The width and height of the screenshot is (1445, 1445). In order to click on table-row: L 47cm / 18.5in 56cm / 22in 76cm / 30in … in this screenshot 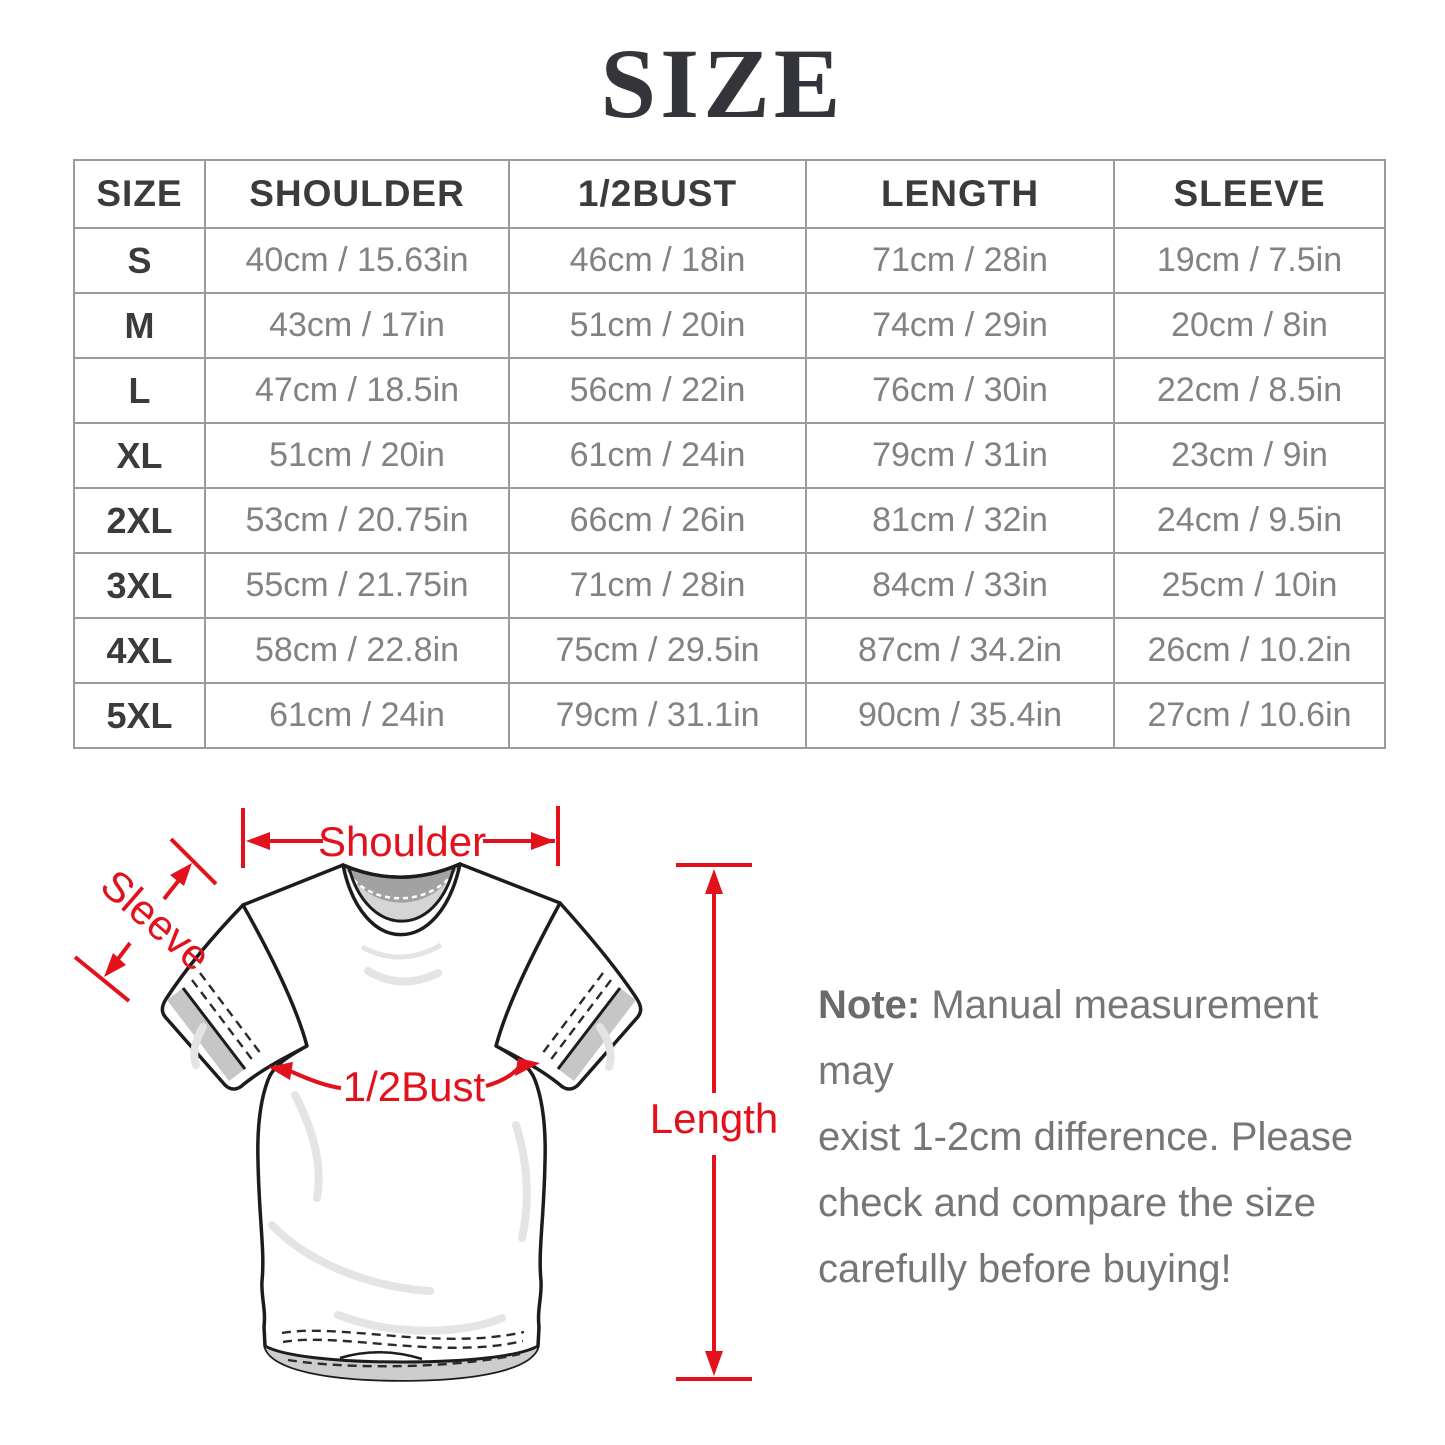, I will do `click(729, 390)`.